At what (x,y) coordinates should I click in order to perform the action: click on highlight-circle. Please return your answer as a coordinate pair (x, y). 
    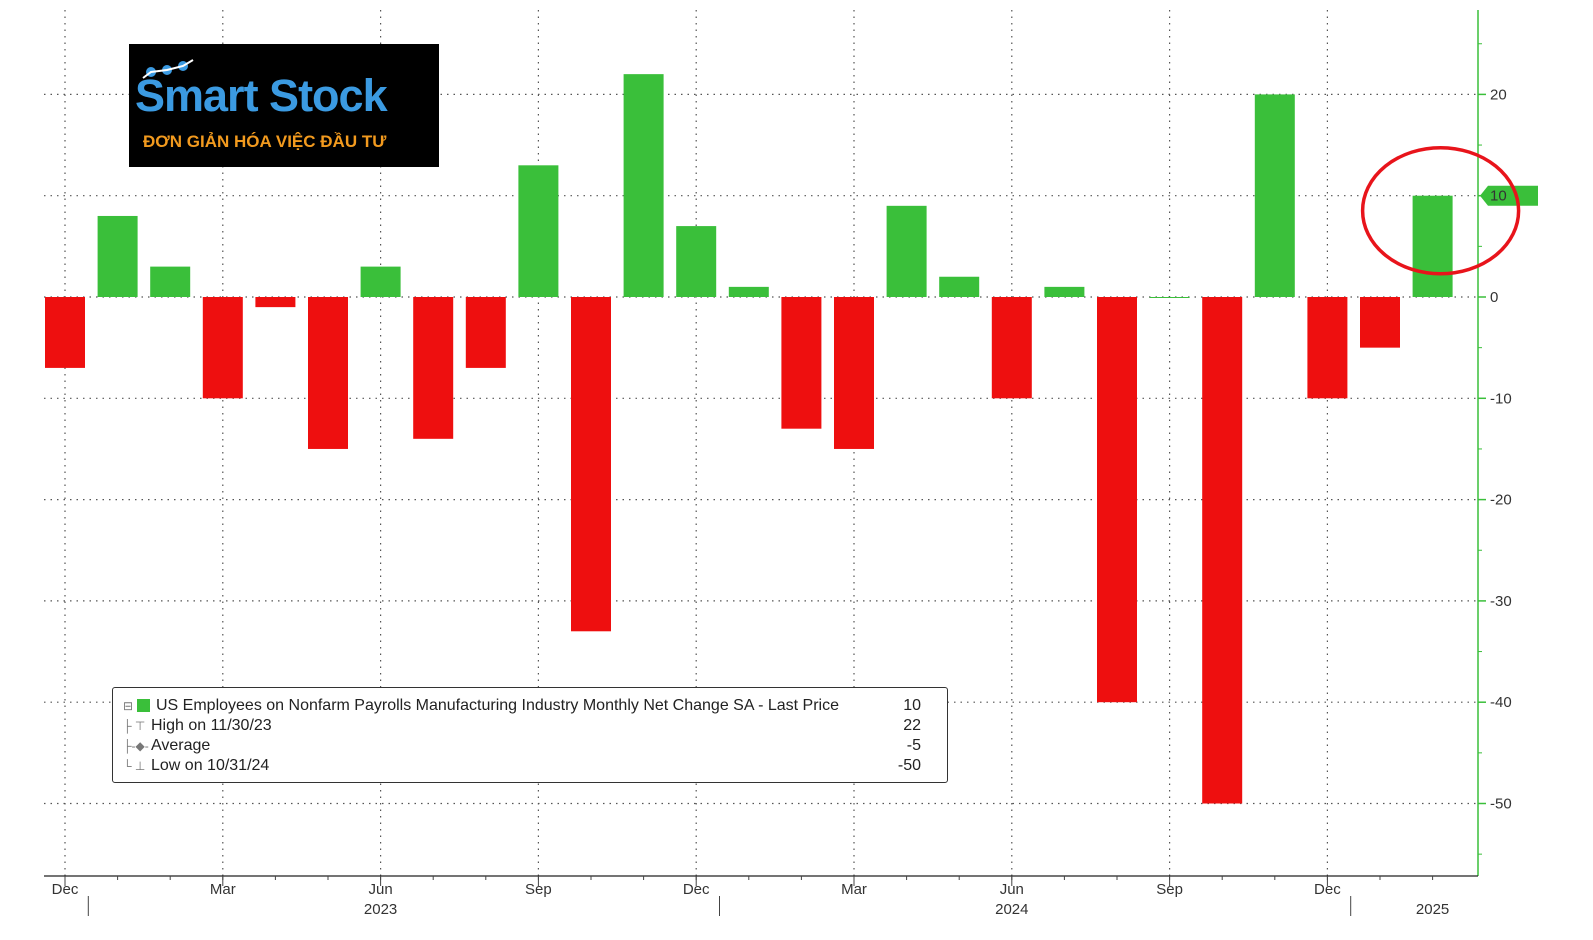
    Looking at the image, I should click on (1440, 210).